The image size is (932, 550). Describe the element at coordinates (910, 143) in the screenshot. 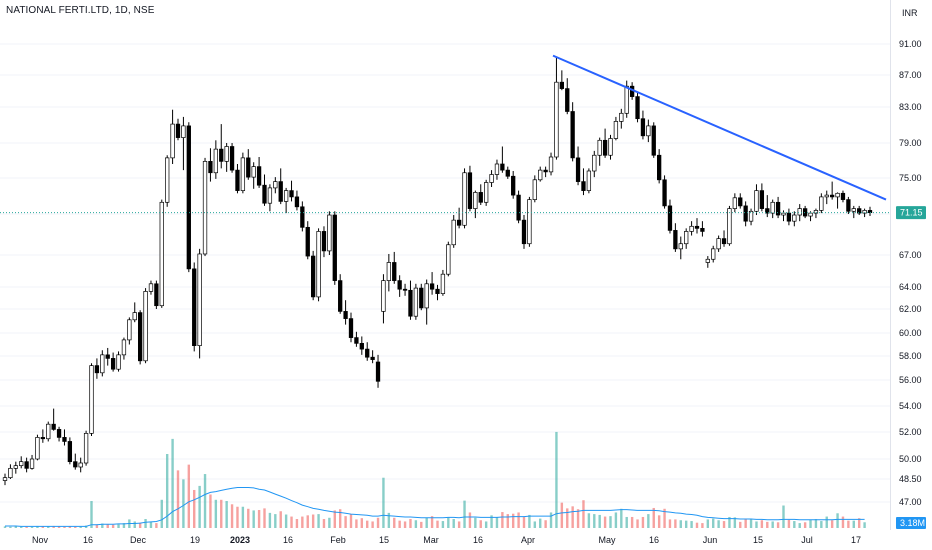

I see `price-tick-label: 79.00` at that location.